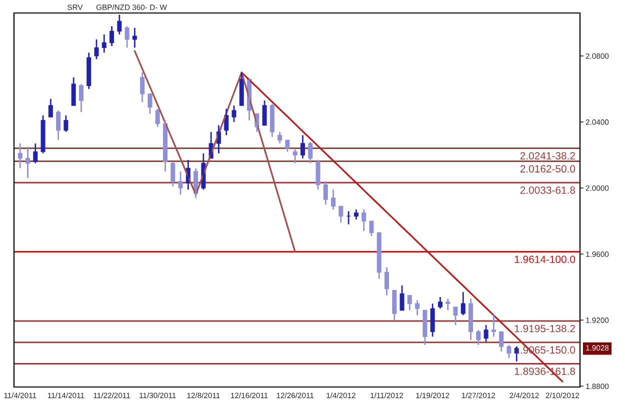 Image resolution: width=625 pixels, height=400 pixels. Describe the element at coordinates (548, 190) in the screenshot. I see `ref-line-label: 2.0033-61.8` at that location.